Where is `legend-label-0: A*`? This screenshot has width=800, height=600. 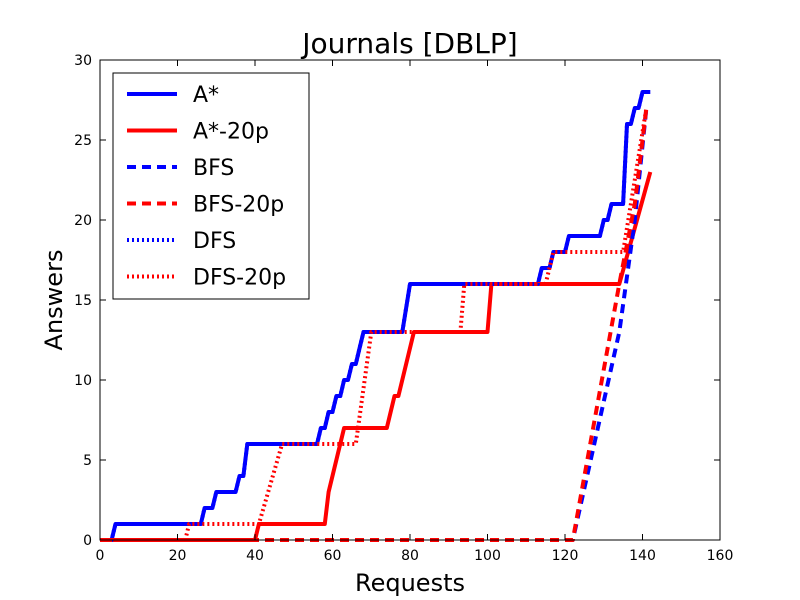
legend-label-0: A* is located at coordinates (206, 95).